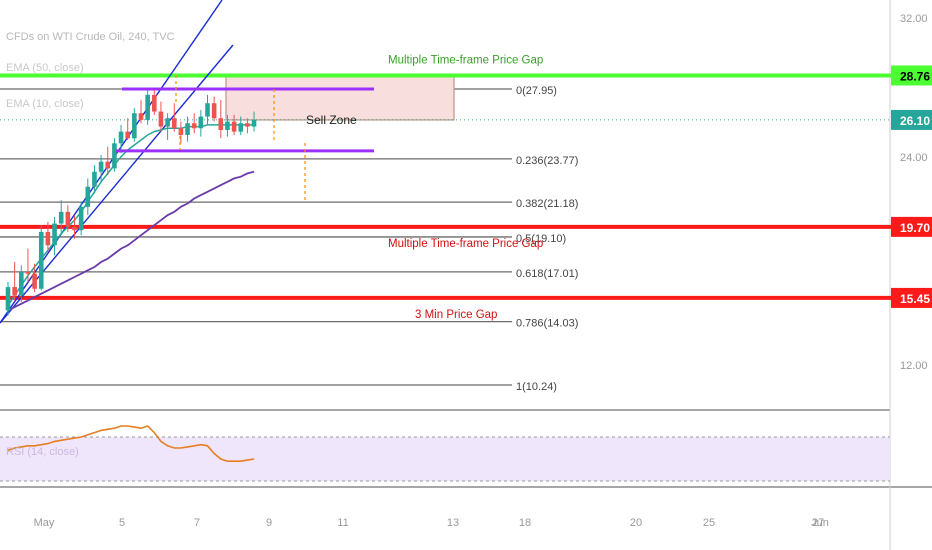  Describe the element at coordinates (547, 324) in the screenshot. I see `fib-label: 0.786(14.03)` at that location.